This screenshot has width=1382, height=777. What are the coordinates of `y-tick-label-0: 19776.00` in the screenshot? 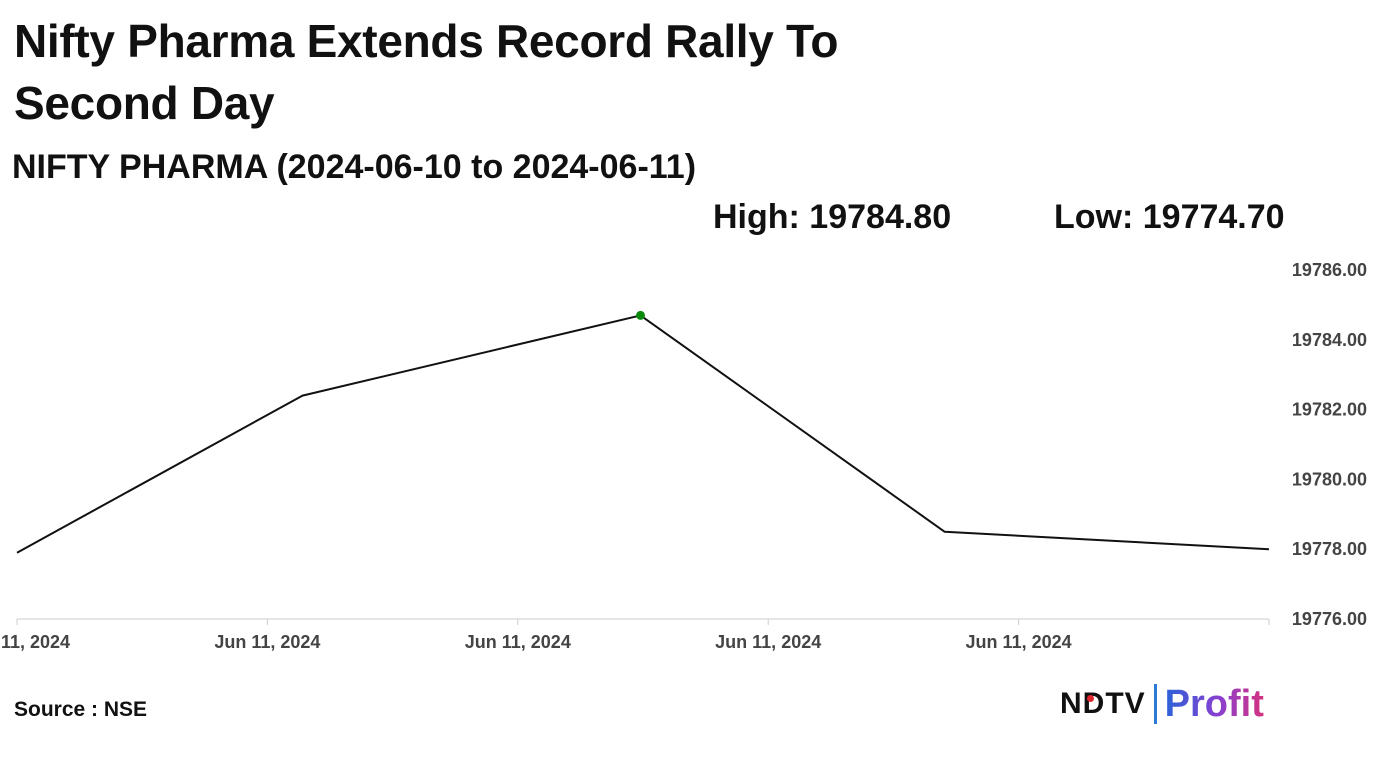 It's located at (1329, 619).